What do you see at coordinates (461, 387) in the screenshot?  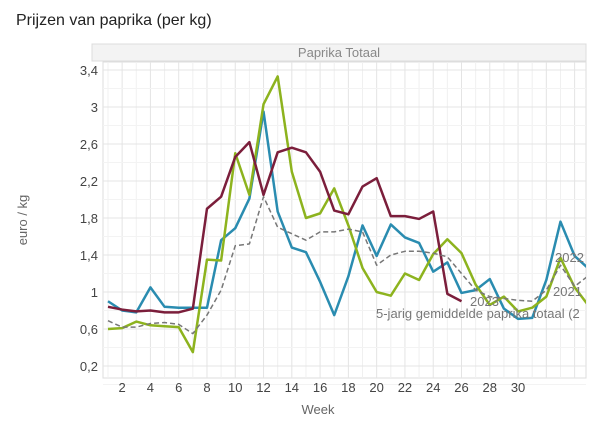 I see `x-tick-label: 26` at bounding box center [461, 387].